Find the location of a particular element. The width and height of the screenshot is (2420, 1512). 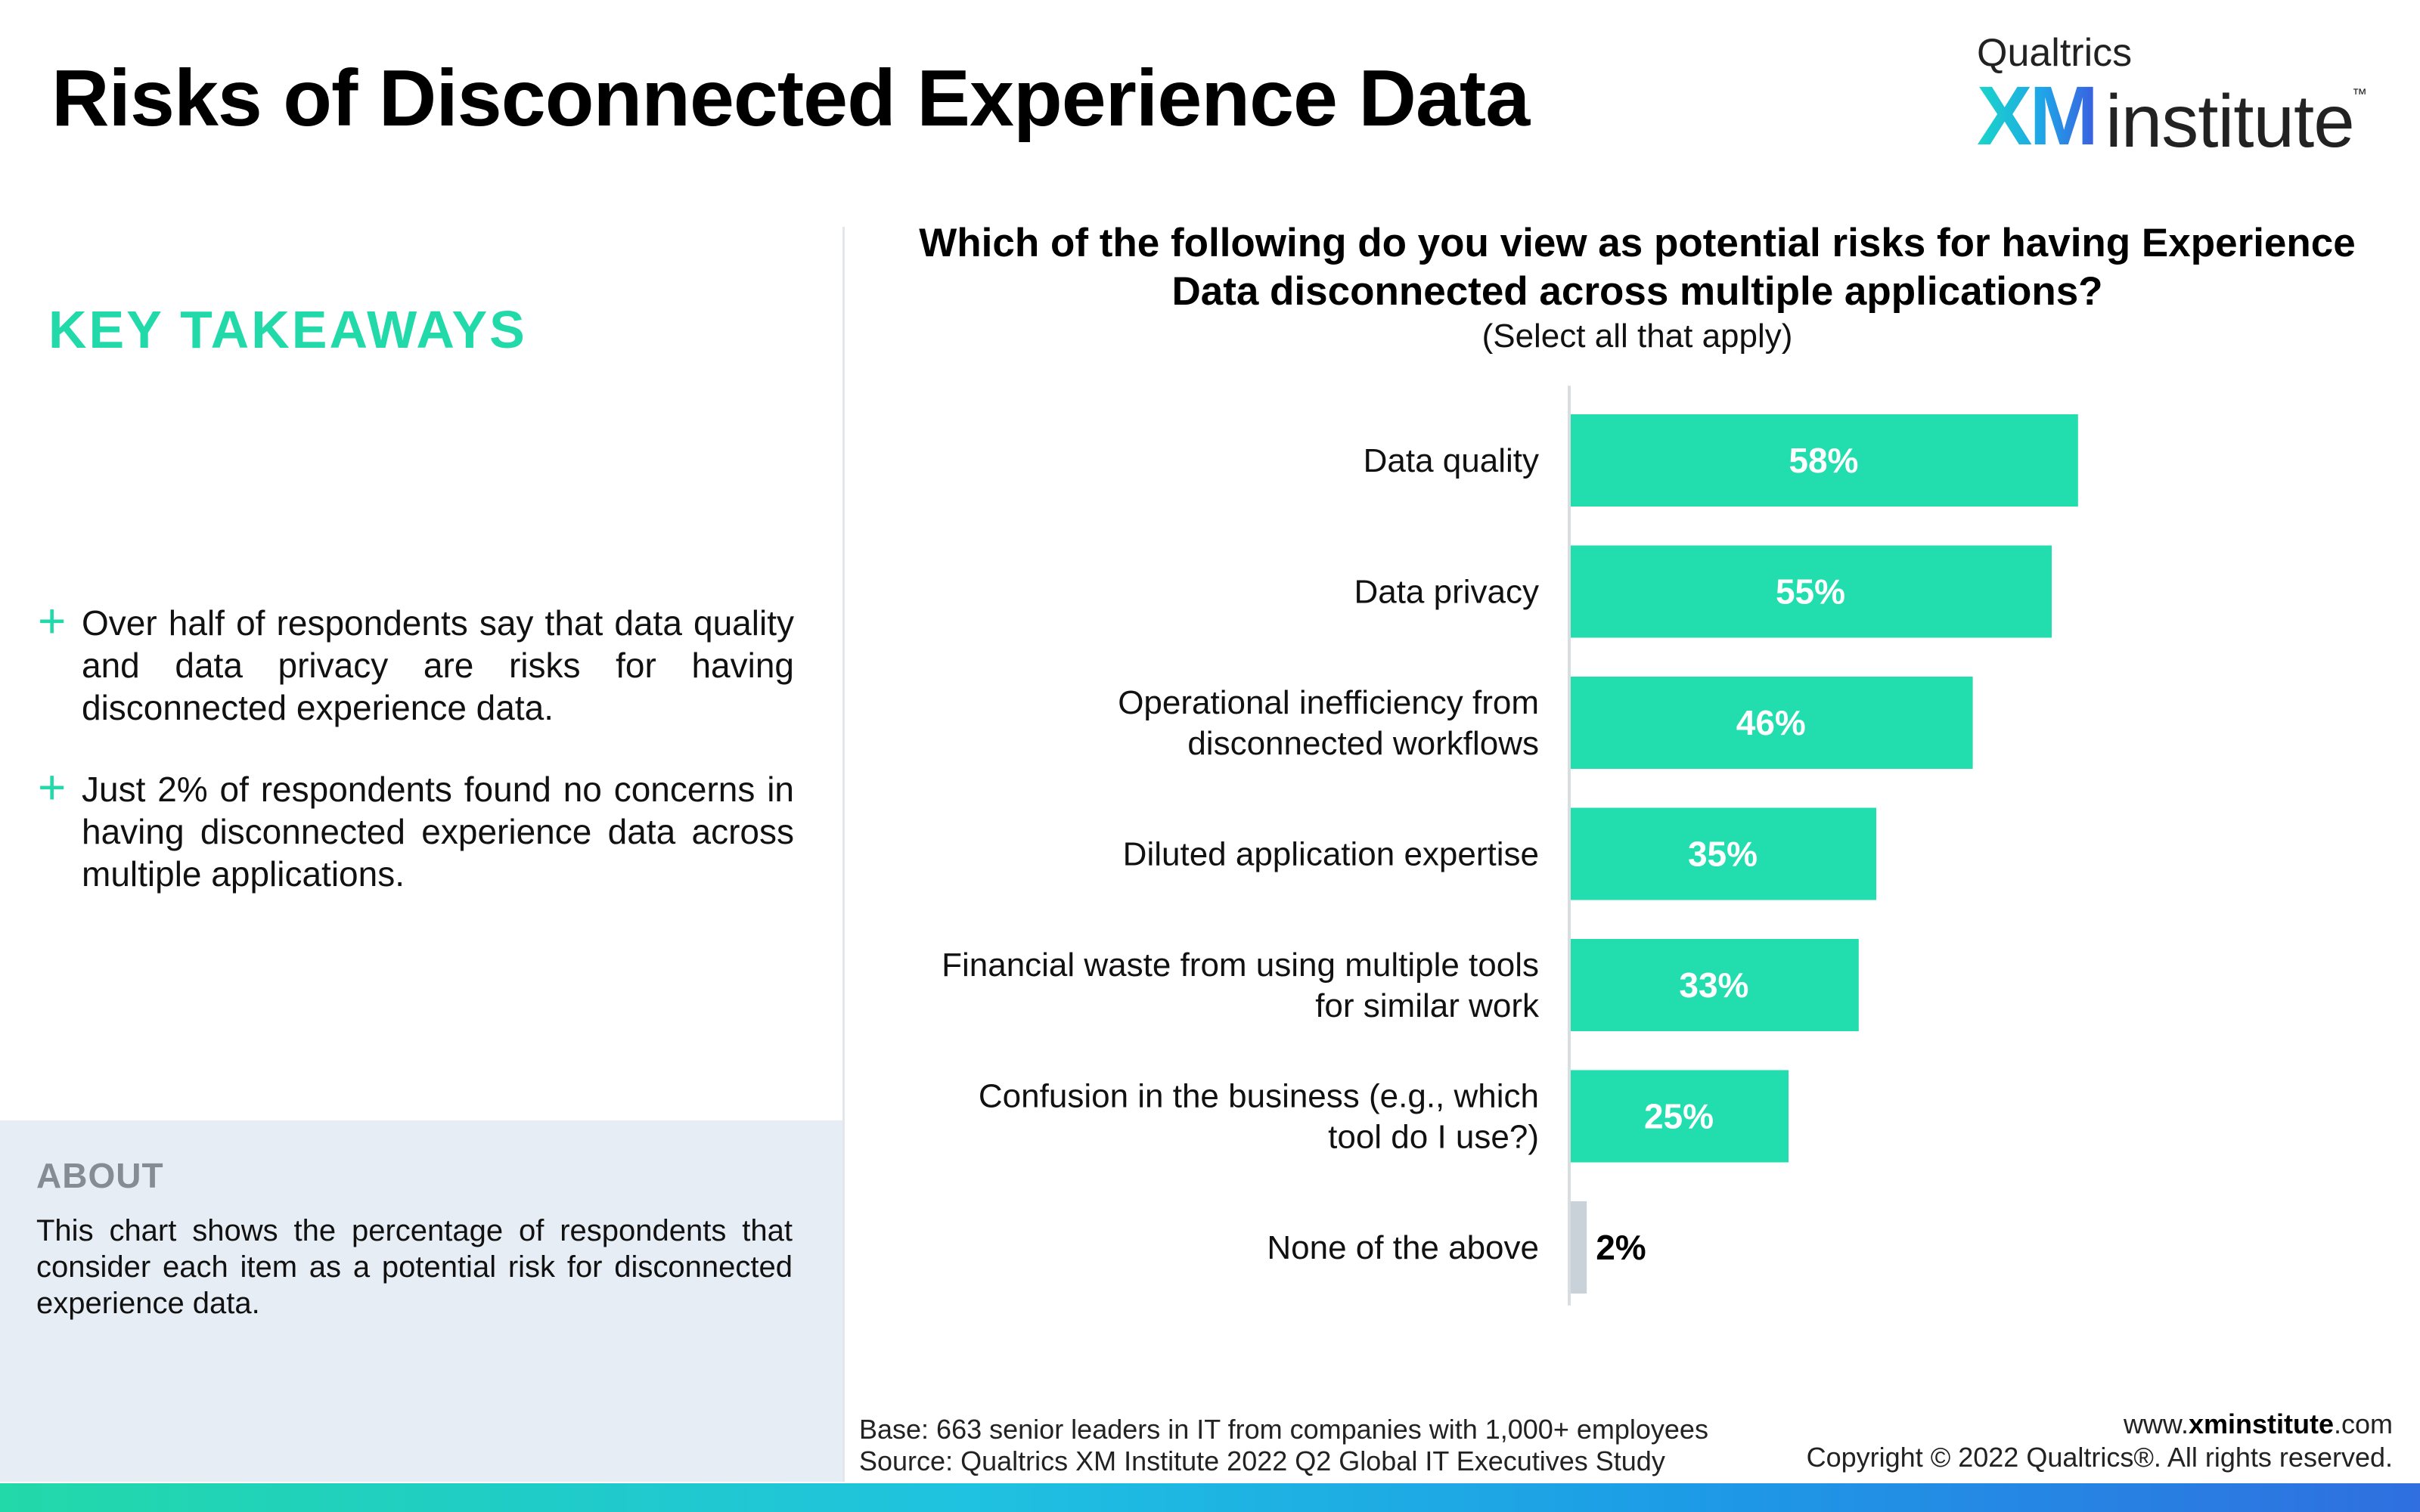

footer-website: www.xminstitute.com is located at coordinates (2100, 1424).